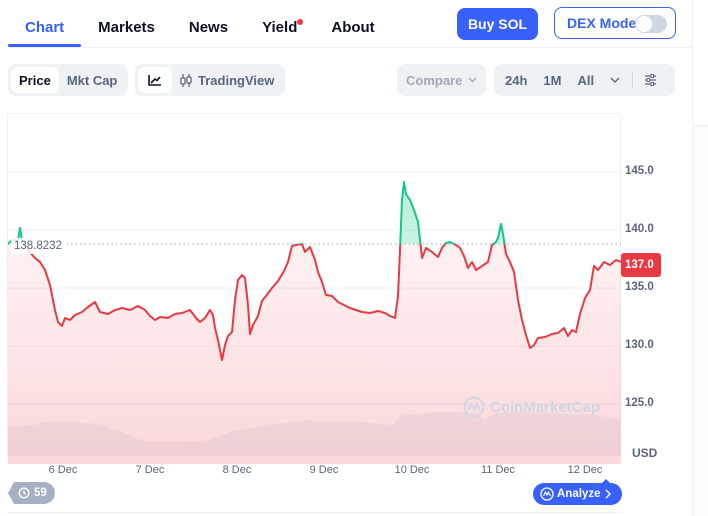 The image size is (708, 516). I want to click on tab-markets: Markets, so click(126, 27).